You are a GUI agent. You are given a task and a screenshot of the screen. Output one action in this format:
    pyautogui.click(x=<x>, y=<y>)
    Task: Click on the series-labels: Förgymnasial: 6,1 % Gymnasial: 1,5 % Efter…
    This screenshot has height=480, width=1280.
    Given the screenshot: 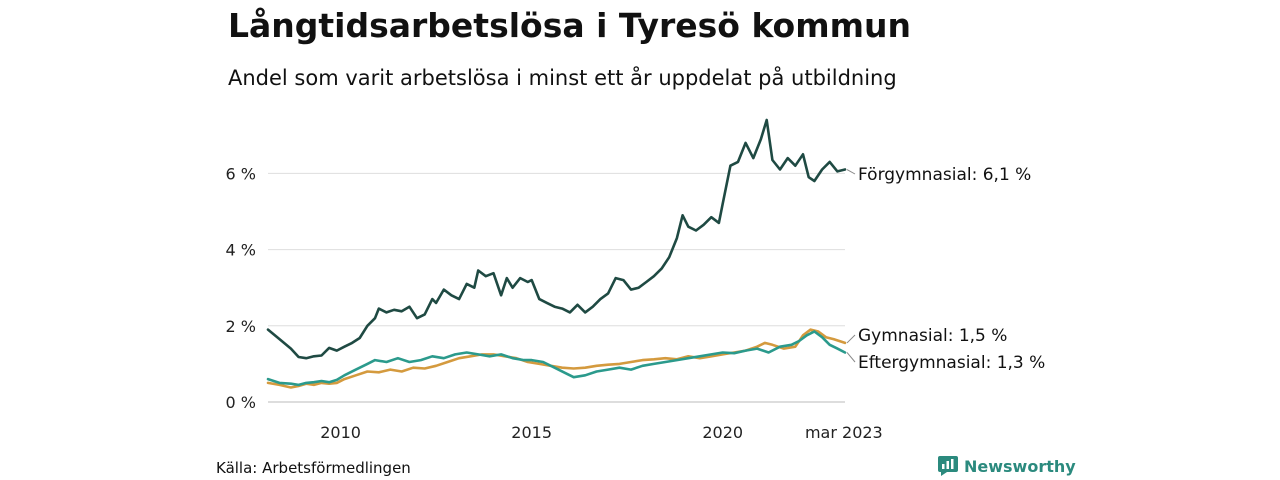 What is the action you would take?
    pyautogui.click(x=945, y=269)
    